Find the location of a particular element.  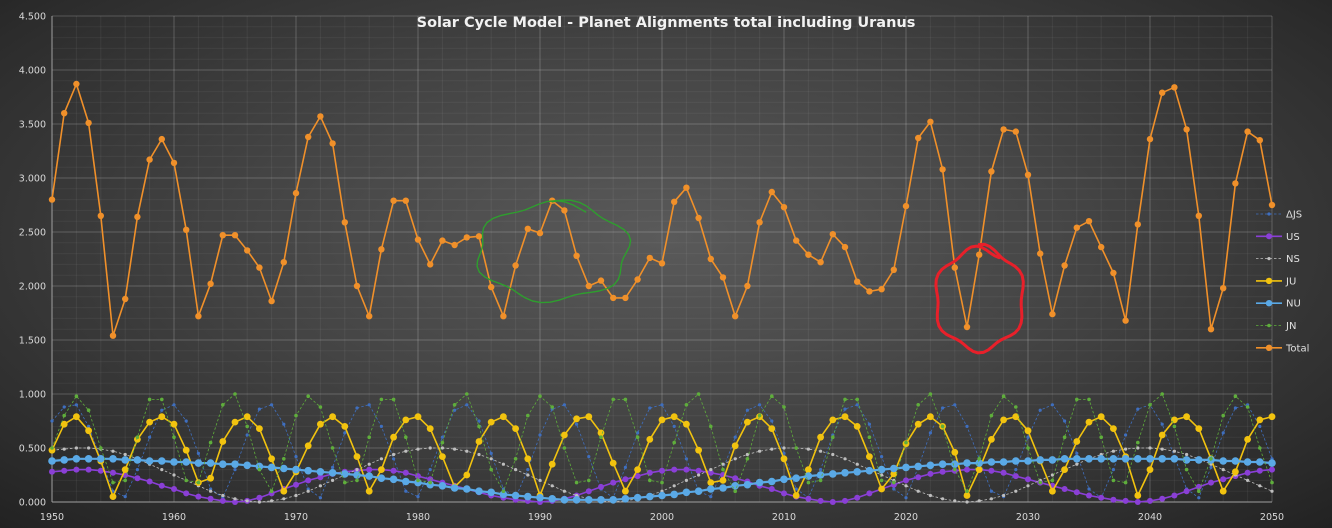

legend-marker-ju is located at coordinates (1269, 281).